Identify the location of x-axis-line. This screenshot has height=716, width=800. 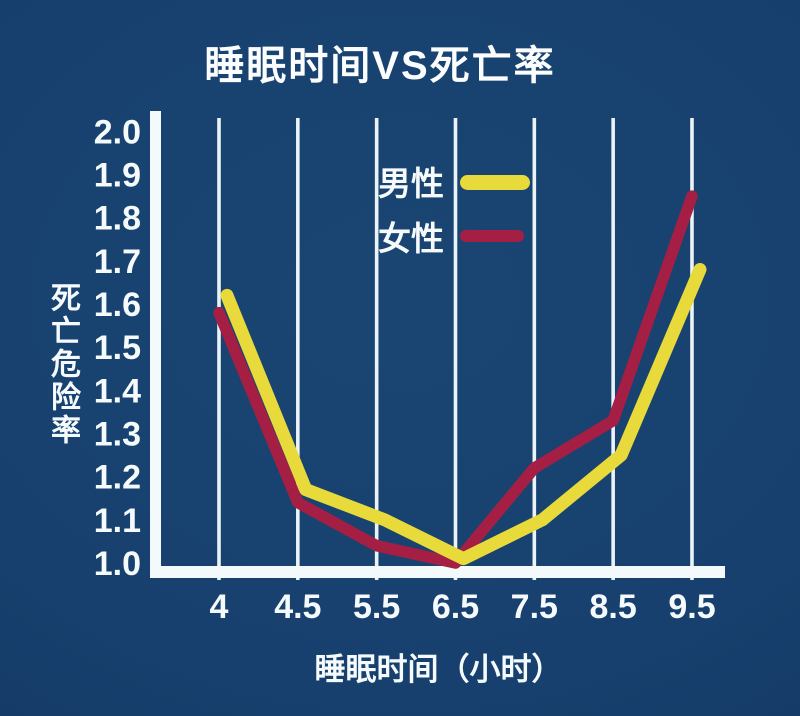
(437, 572).